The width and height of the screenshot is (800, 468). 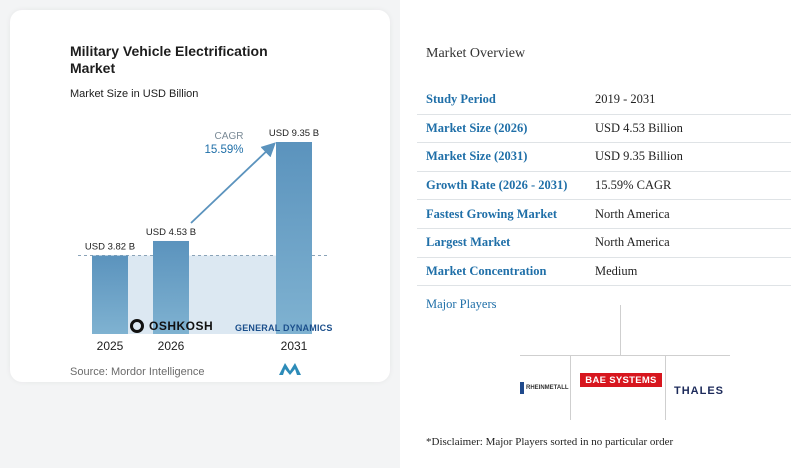 What do you see at coordinates (223, 150) in the screenshot?
I see `cagr-value: 15.59%` at bounding box center [223, 150].